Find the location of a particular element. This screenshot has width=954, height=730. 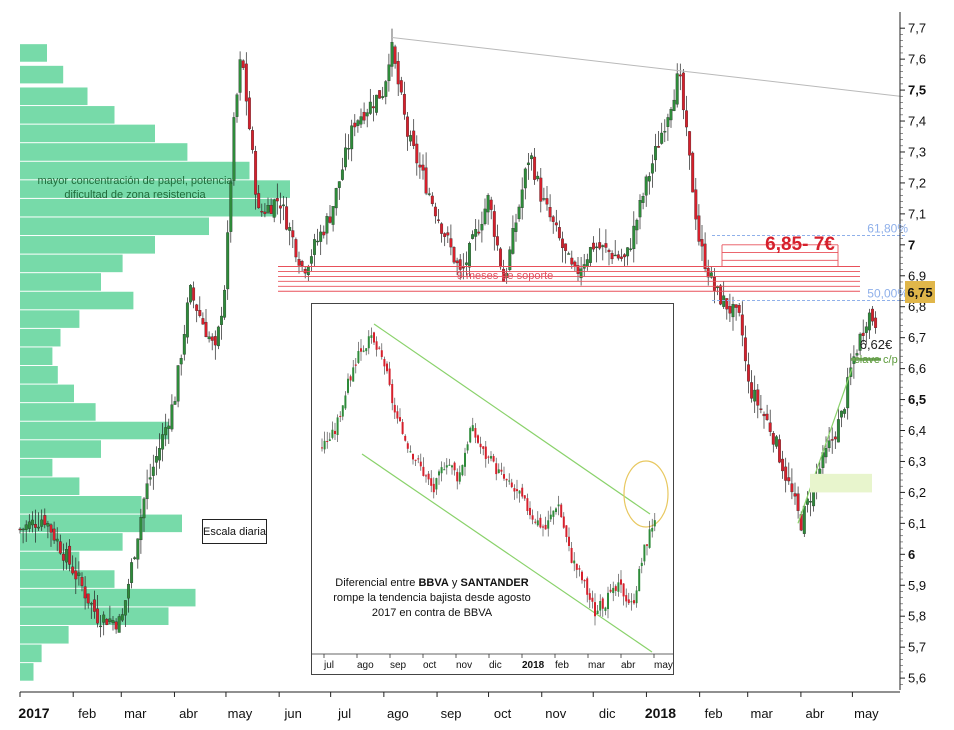

inset-x-tick-label: 2018 is located at coordinates (533, 665).